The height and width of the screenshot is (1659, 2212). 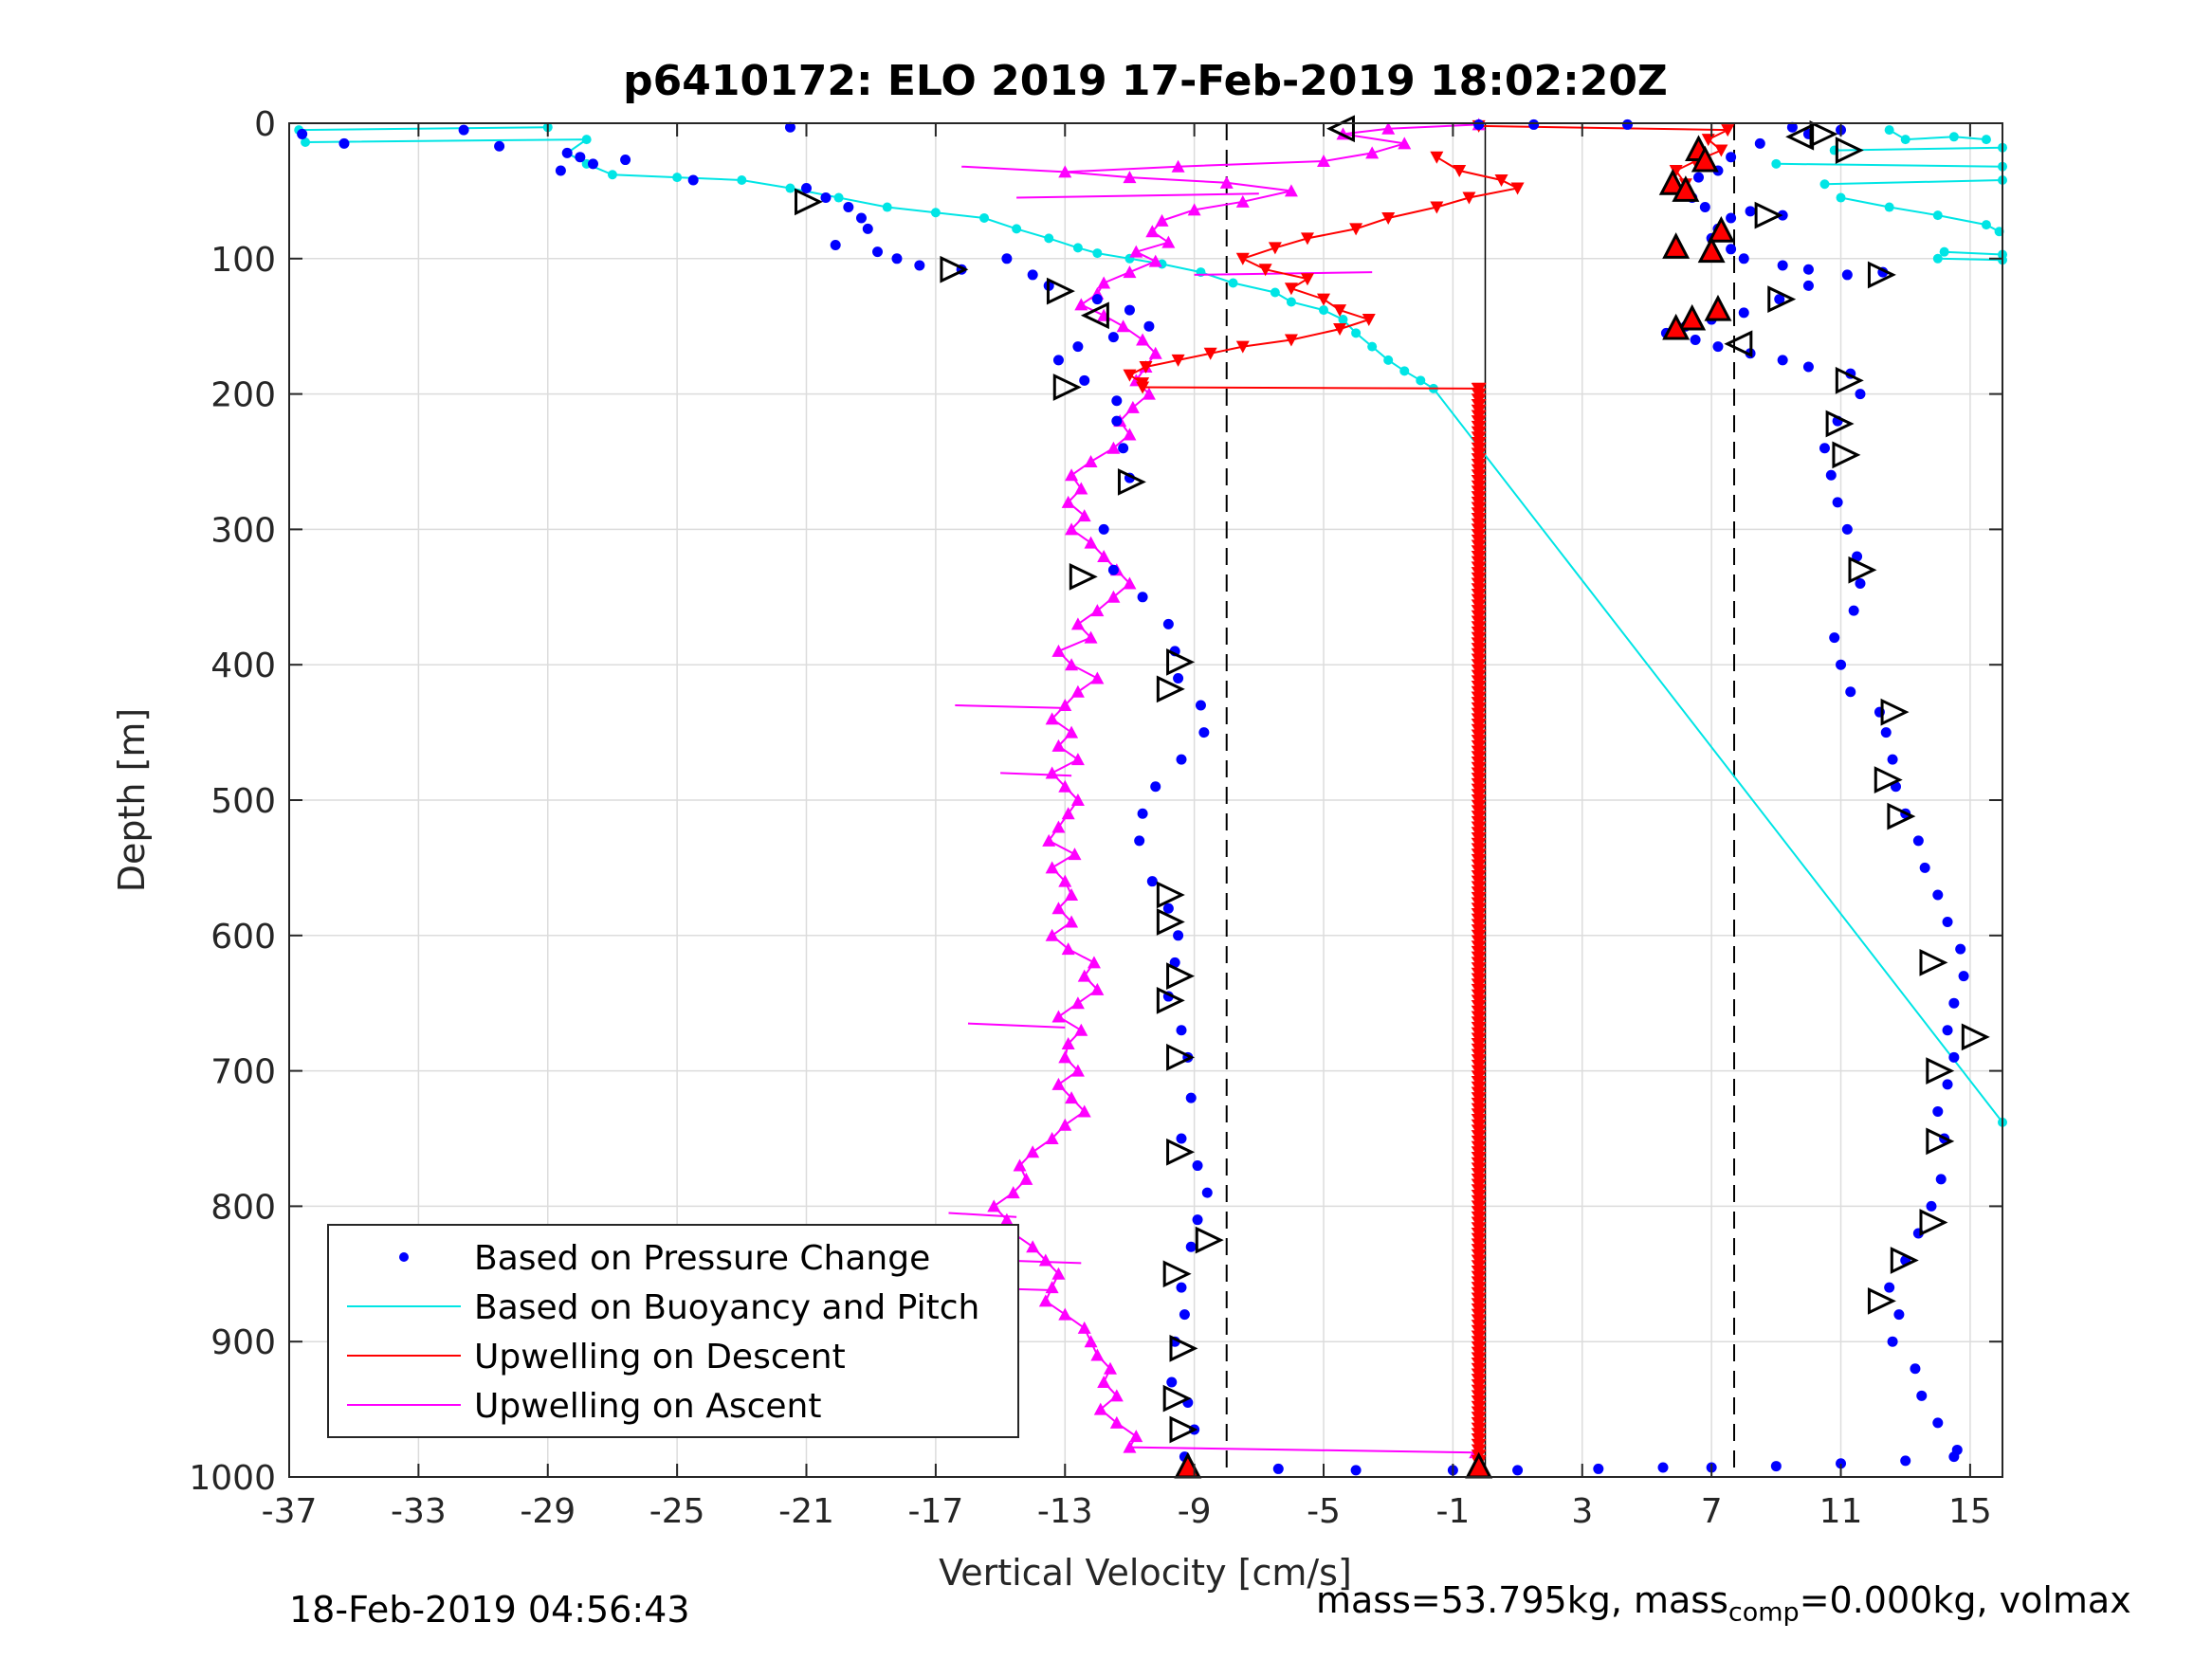 What do you see at coordinates (806, 1511) in the screenshot?
I see `x-tick-label: -21` at bounding box center [806, 1511].